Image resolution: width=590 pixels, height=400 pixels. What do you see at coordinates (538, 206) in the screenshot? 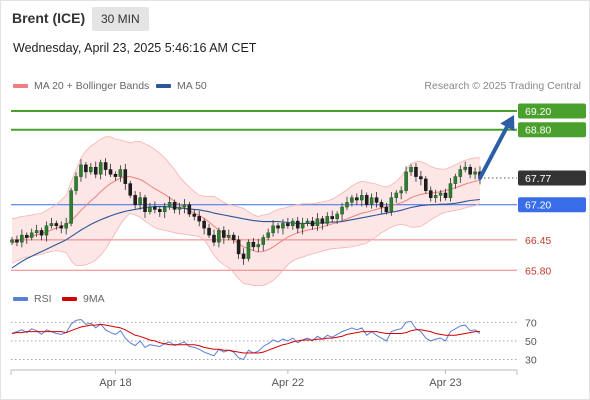
I see `pivot-level-label: 67.20` at bounding box center [538, 206].